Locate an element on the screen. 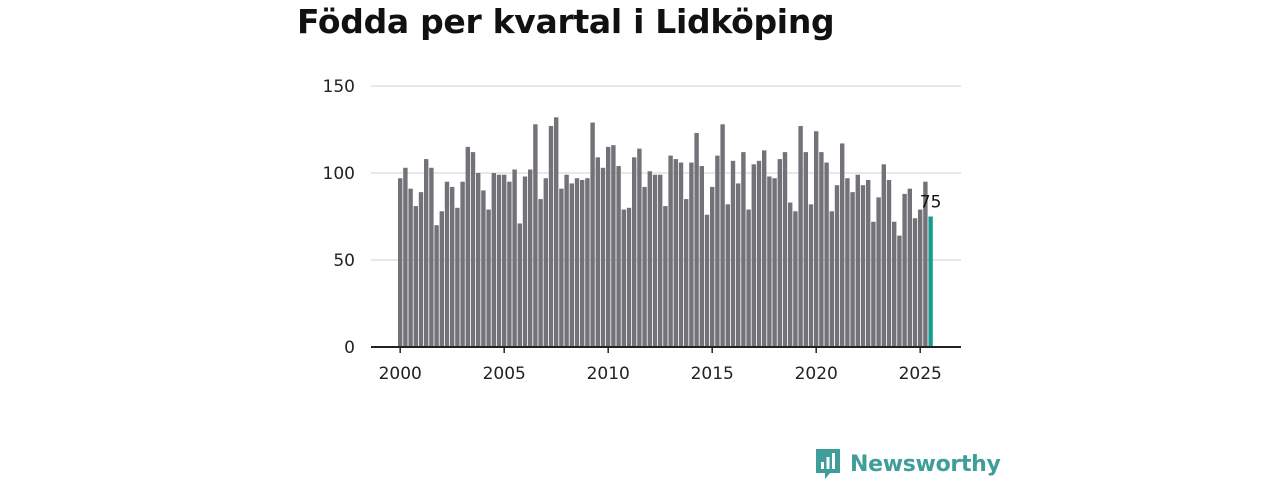  x-tick-label: 2005 is located at coordinates (504, 374).